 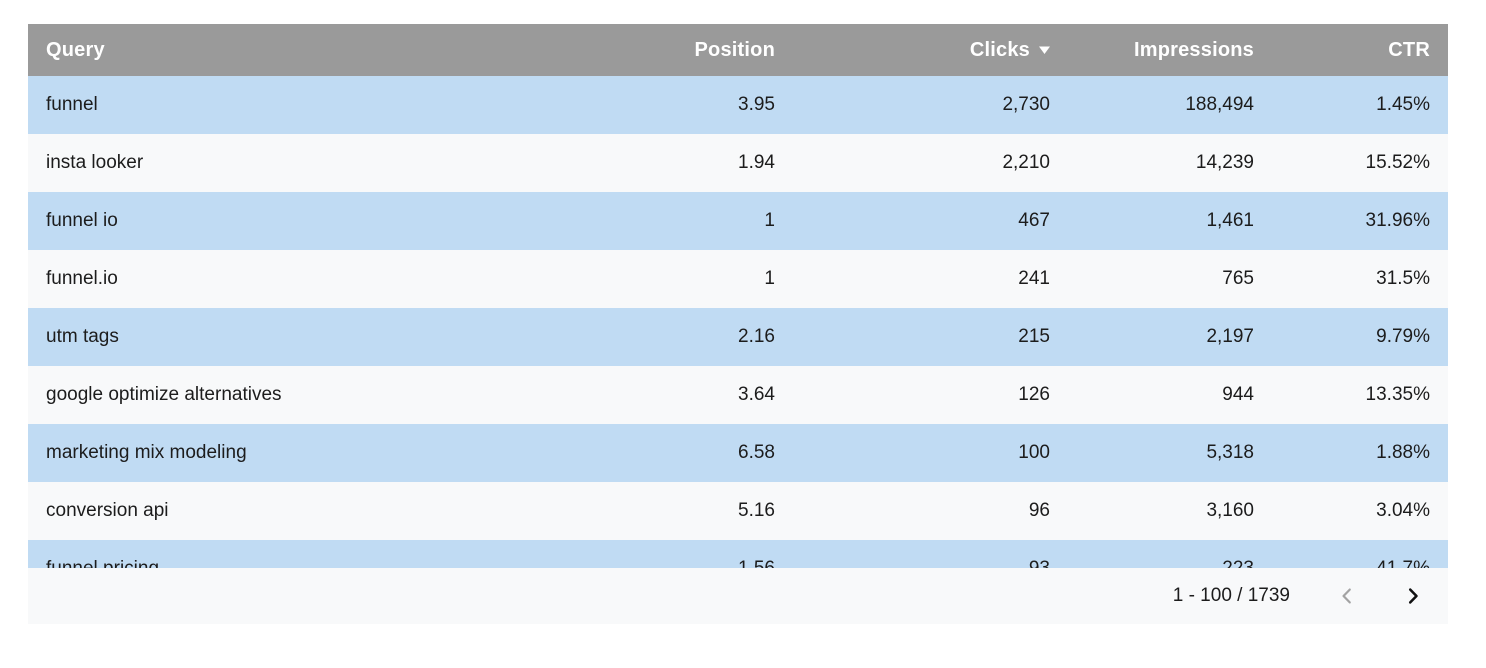 What do you see at coordinates (756, 162) in the screenshot?
I see `cell-position: 1.94` at bounding box center [756, 162].